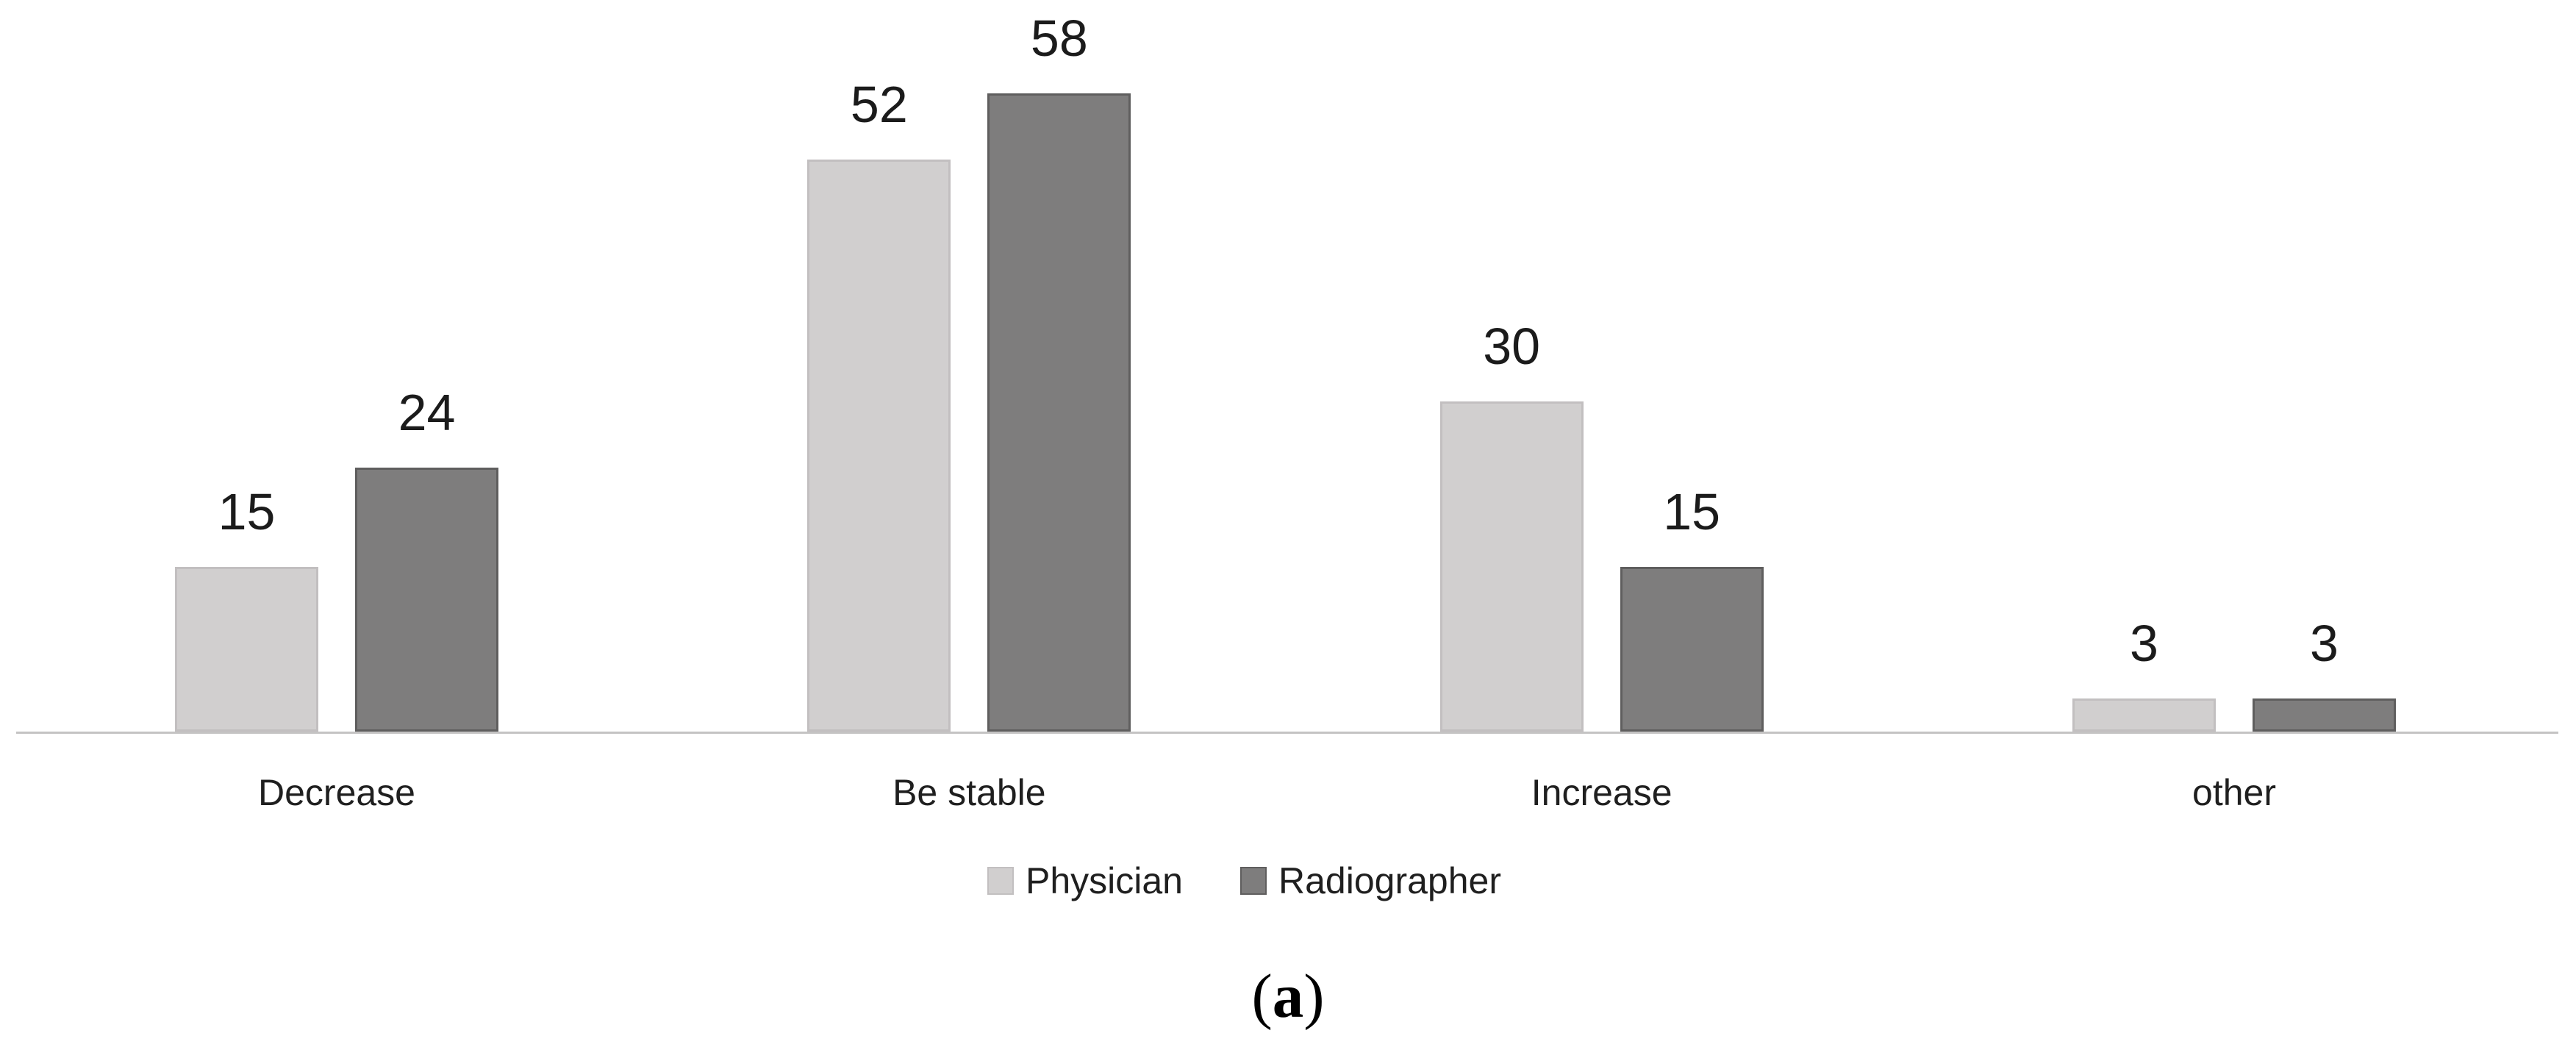  Describe the element at coordinates (2234, 792) in the screenshot. I see `category-label-other: other` at that location.